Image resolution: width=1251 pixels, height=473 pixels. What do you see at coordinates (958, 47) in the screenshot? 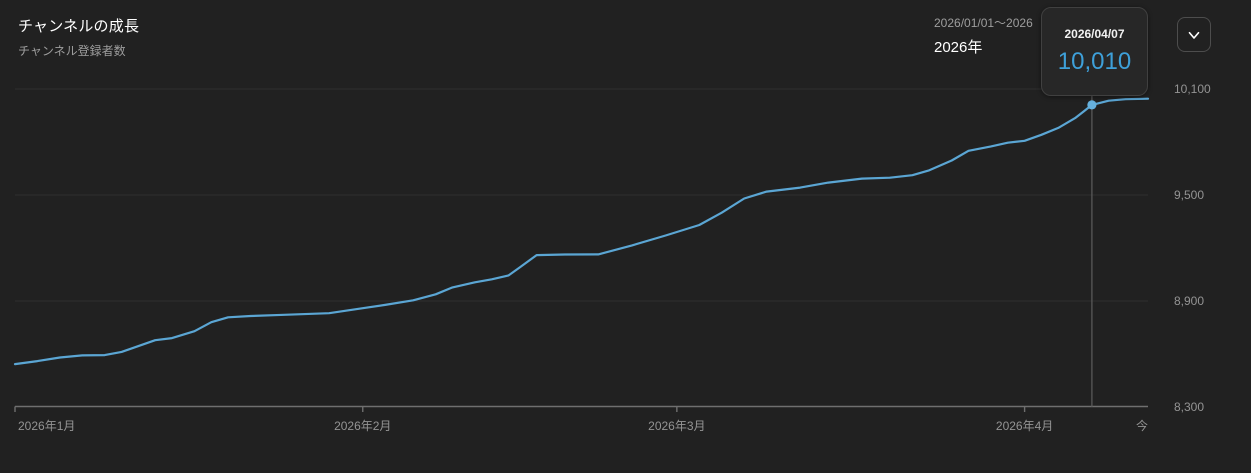
I see `period-label: 2026年` at bounding box center [958, 47].